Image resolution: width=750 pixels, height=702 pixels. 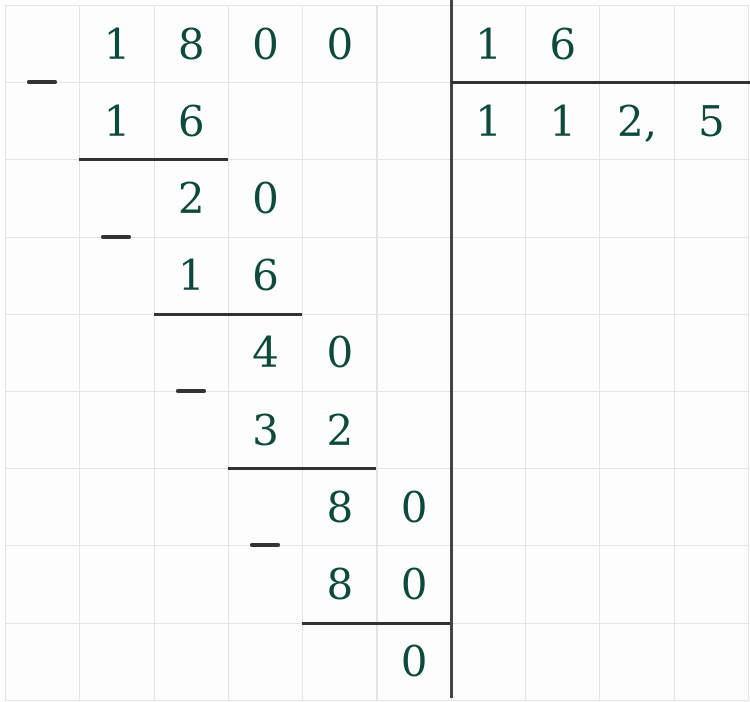 What do you see at coordinates (711, 121) in the screenshot?
I see `digit-cell: 5` at bounding box center [711, 121].